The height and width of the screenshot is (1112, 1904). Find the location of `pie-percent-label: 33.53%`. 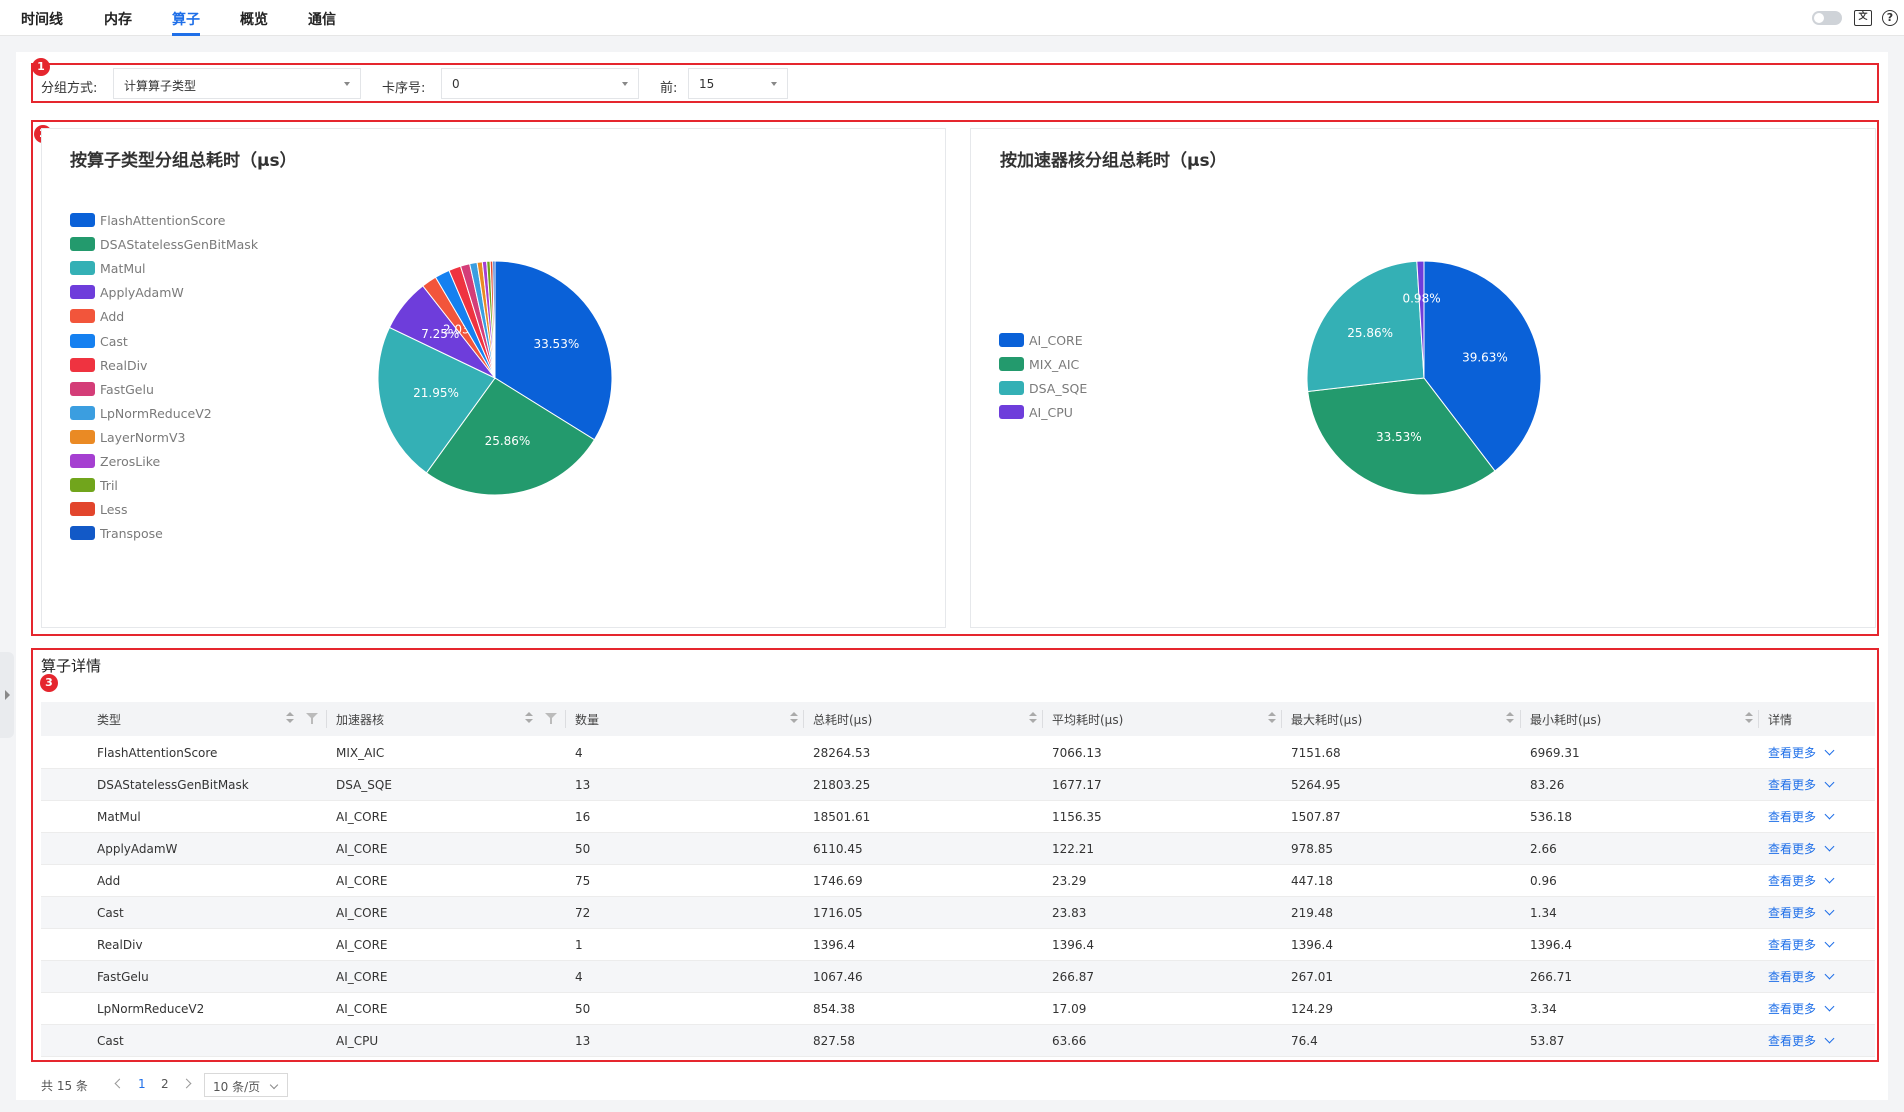

pie-percent-label: 33.53% is located at coordinates (556, 344).